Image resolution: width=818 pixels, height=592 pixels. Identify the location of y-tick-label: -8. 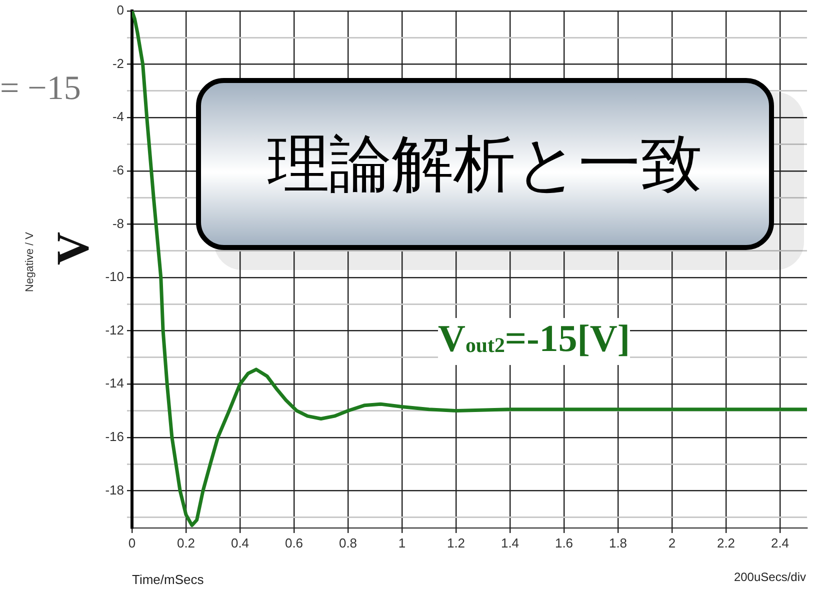
(118, 223).